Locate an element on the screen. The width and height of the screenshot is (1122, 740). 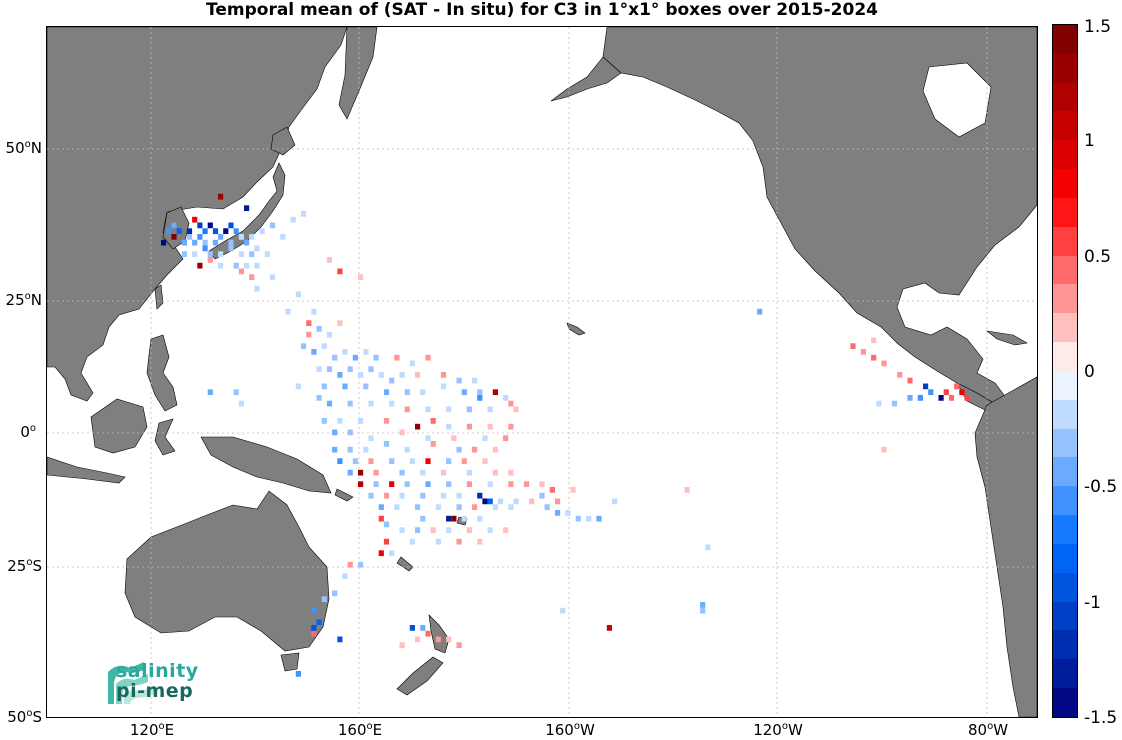
land-borneo is located at coordinates (119, 426).